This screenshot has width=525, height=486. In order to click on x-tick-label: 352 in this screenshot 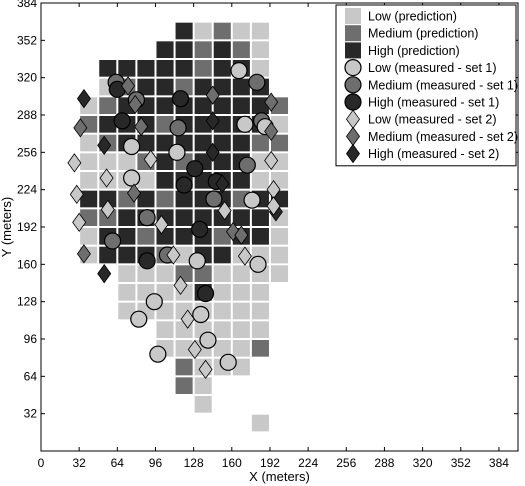, I will do `click(461, 463)`.